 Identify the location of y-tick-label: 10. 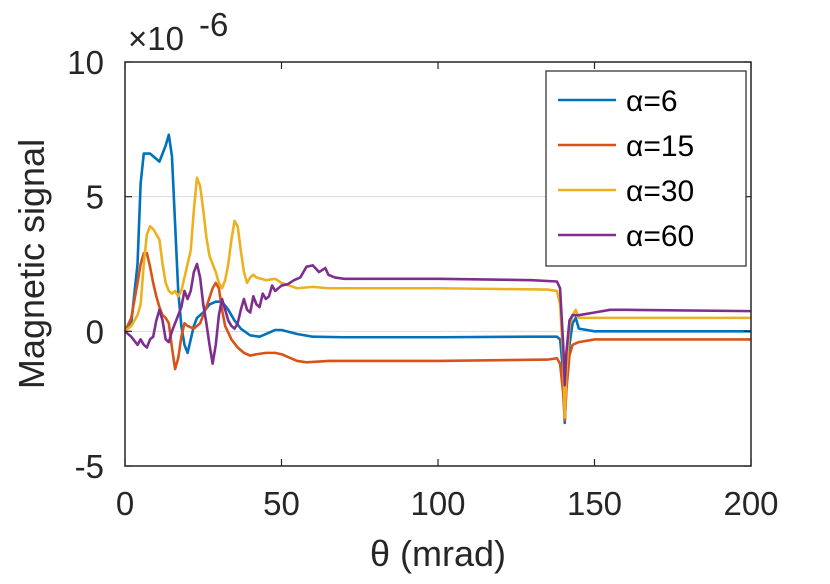
(85, 62).